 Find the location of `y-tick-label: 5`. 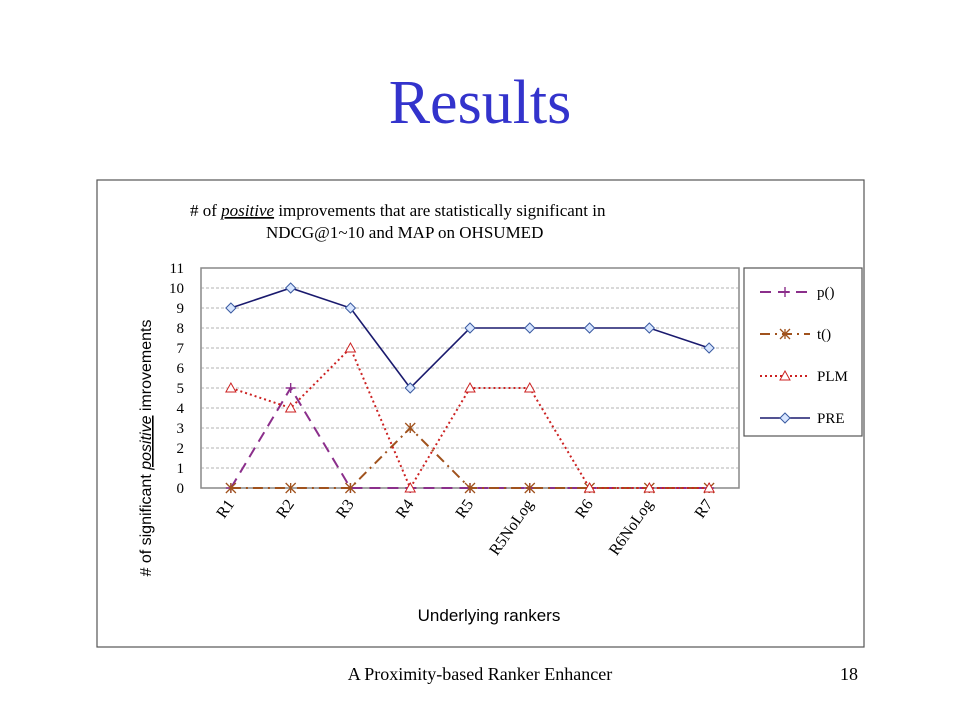

y-tick-label: 5 is located at coordinates (181, 389).